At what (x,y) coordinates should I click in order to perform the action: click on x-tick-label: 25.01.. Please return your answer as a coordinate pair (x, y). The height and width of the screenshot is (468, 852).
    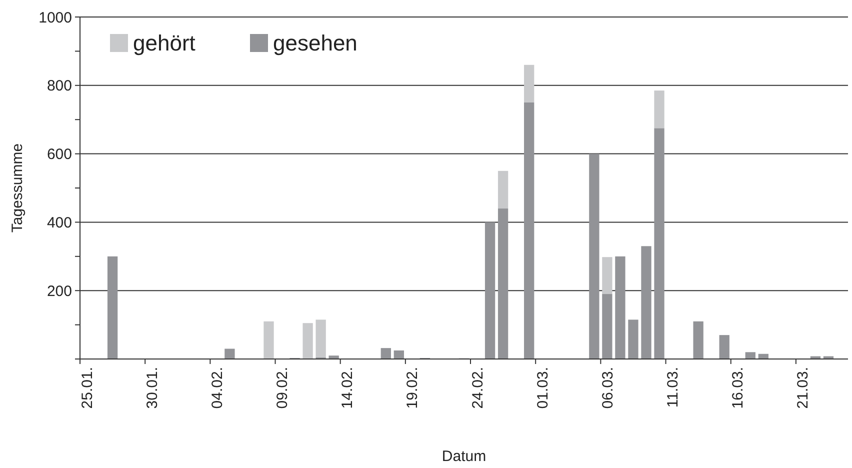
    Looking at the image, I should click on (87, 388).